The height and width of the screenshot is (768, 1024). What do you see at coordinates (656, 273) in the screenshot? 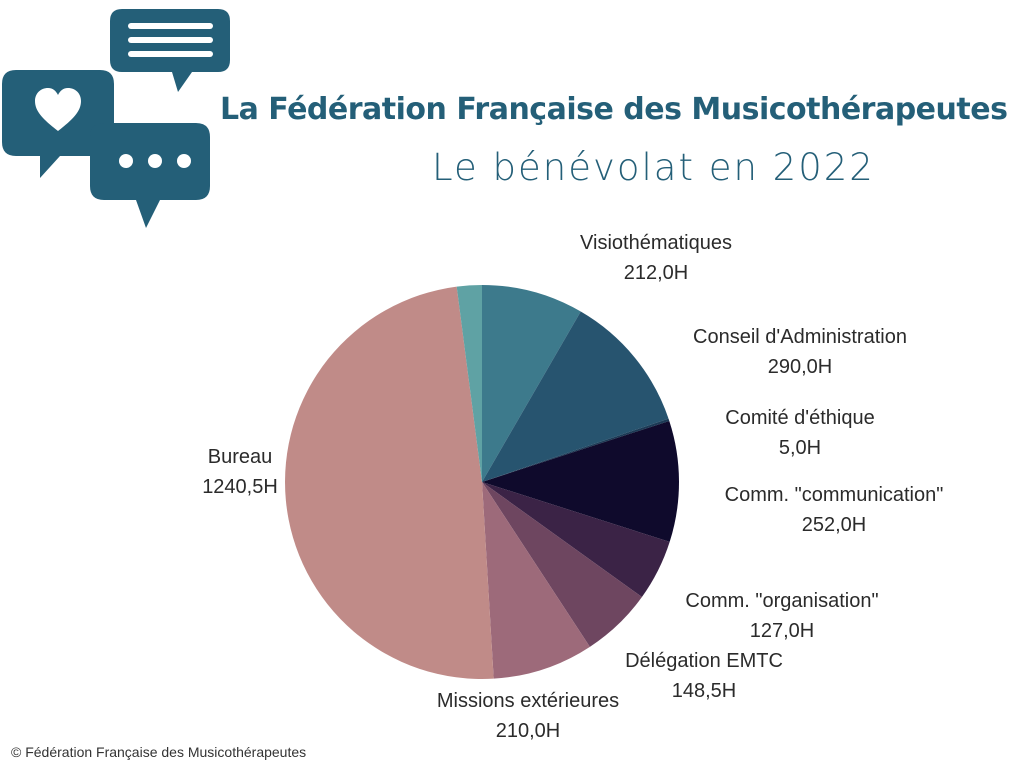
I see `slice-label-value: 212,0H` at bounding box center [656, 273].